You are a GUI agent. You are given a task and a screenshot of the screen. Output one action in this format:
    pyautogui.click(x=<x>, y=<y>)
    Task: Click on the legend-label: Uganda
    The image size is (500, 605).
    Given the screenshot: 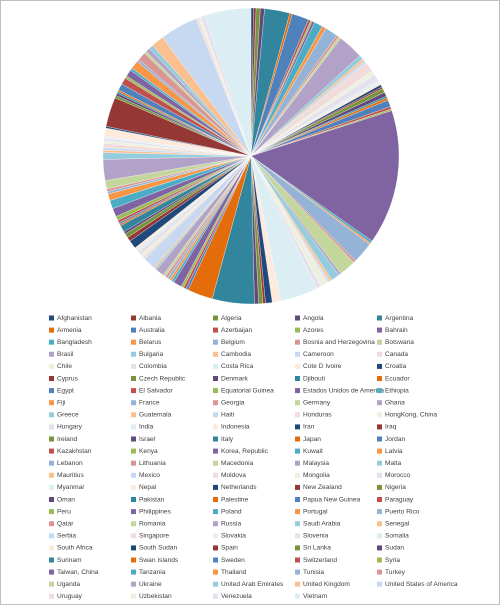 What is the action you would take?
    pyautogui.click(x=68, y=584)
    